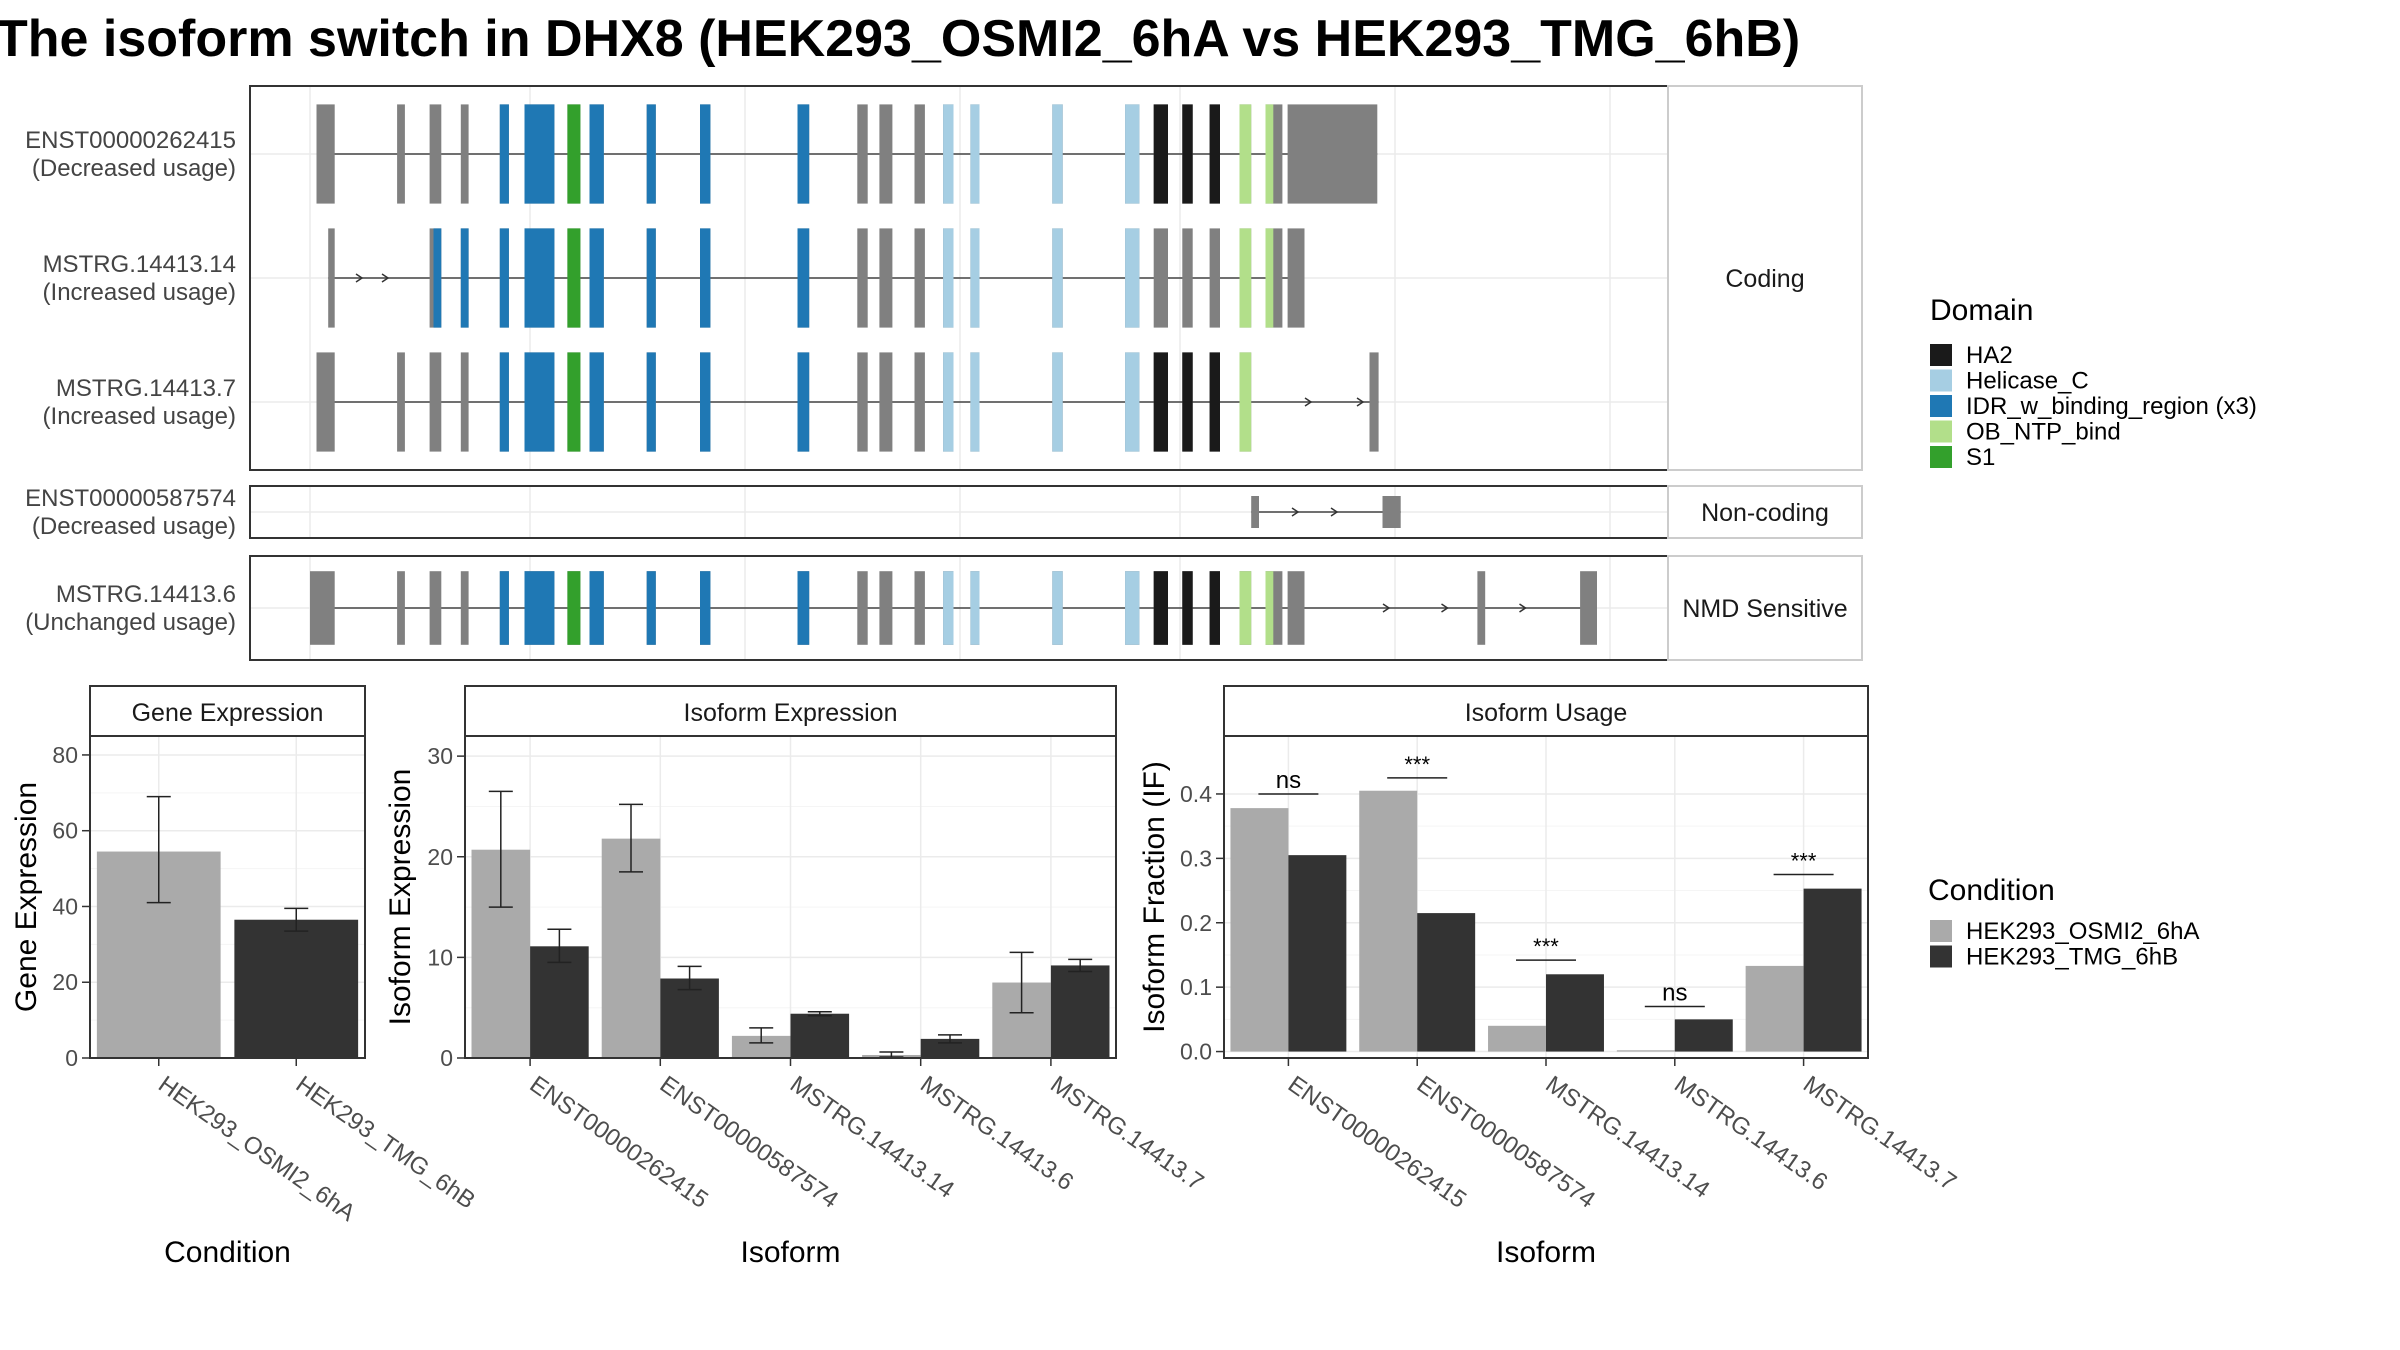 The width and height of the screenshot is (2400, 1350). What do you see at coordinates (296, 988) in the screenshot?
I see `bar-hek293-tmg-6hb-hek293-tmg-6hb` at bounding box center [296, 988].